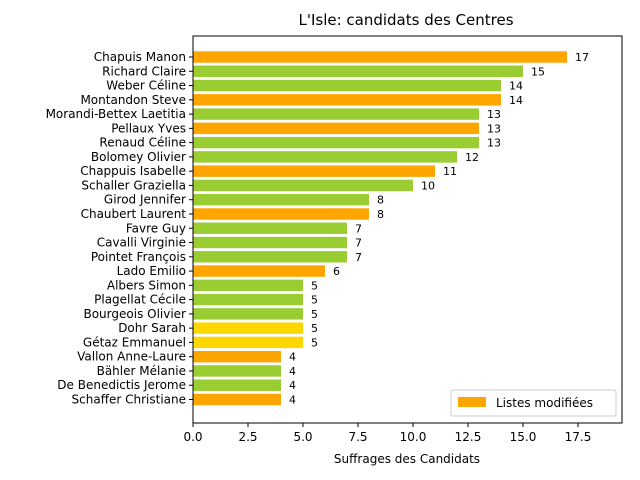  I want to click on y-tick-label: Pointet François, so click(138, 257).